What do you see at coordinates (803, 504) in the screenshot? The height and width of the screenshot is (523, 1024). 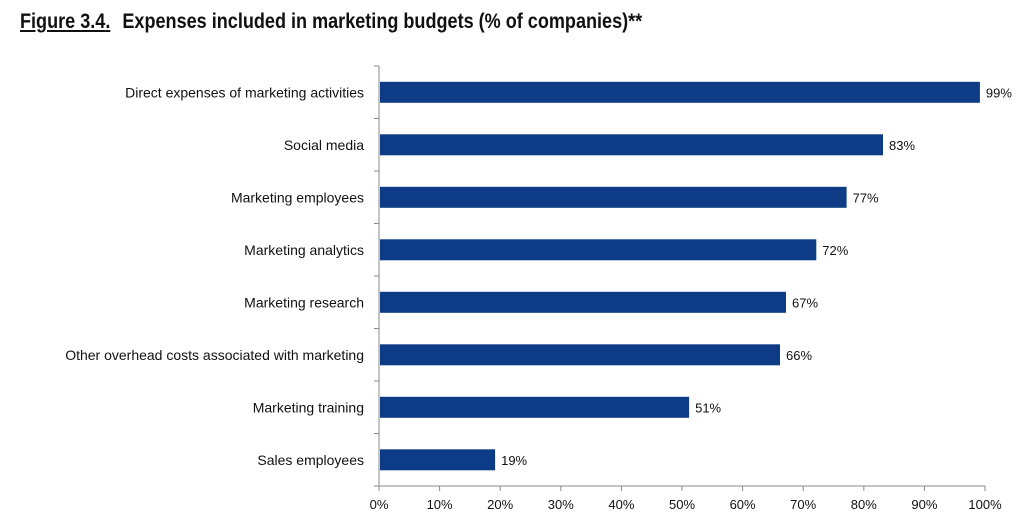 I see `x-tick-label: 70%` at bounding box center [803, 504].